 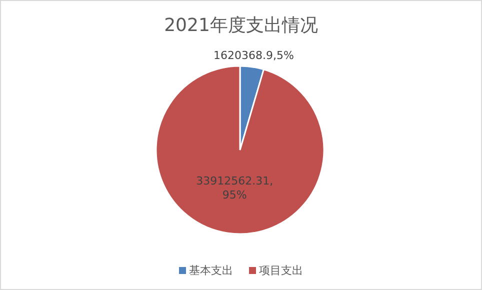 What do you see at coordinates (211, 270) in the screenshot?
I see `legend-label: 基本支出` at bounding box center [211, 270].